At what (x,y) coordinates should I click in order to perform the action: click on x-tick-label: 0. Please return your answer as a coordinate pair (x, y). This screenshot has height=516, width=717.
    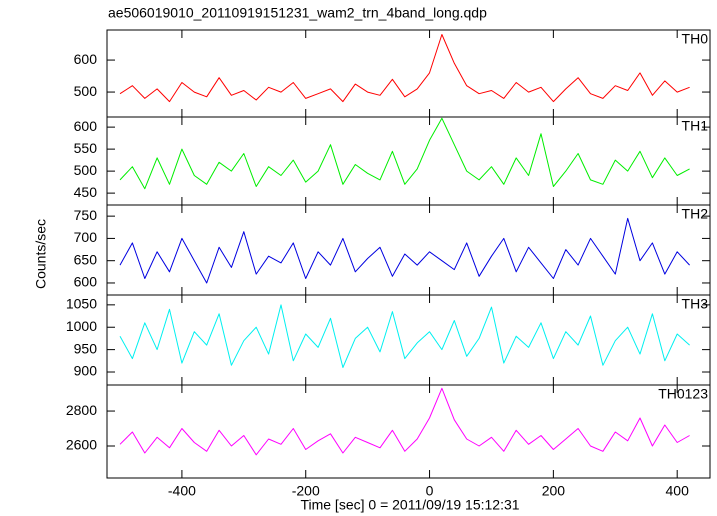
    Looking at the image, I should click on (430, 491).